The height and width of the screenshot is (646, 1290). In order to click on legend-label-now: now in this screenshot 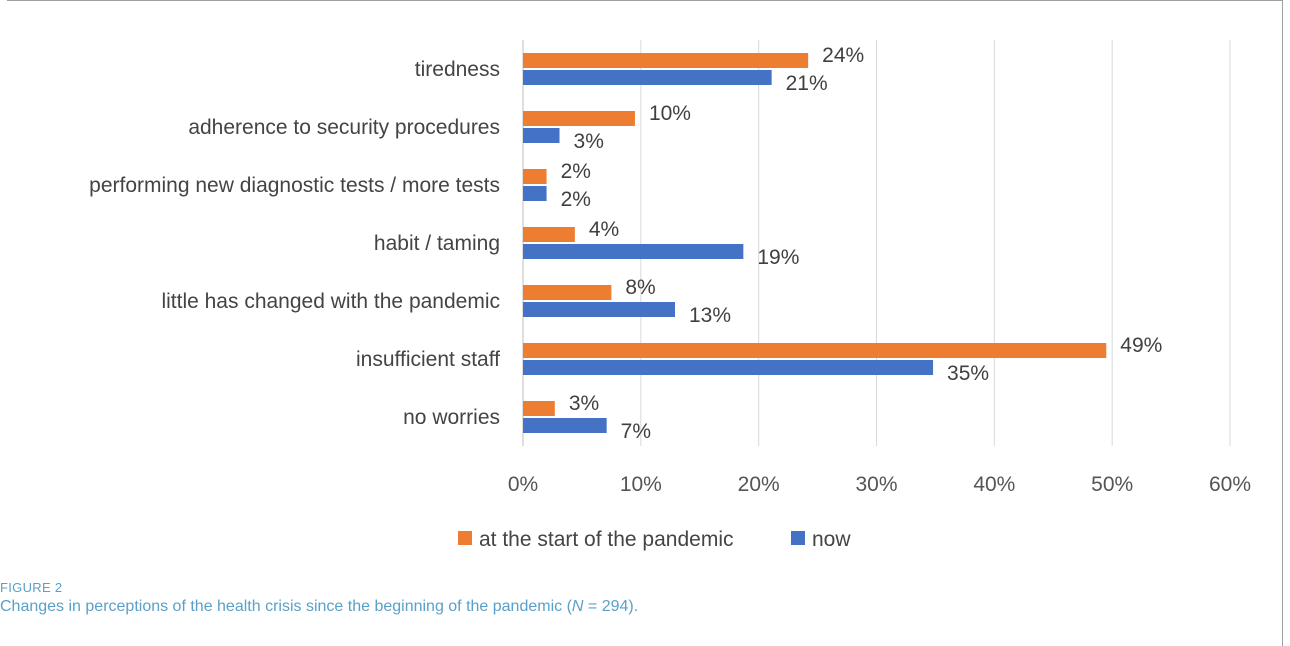, I will do `click(831, 539)`.